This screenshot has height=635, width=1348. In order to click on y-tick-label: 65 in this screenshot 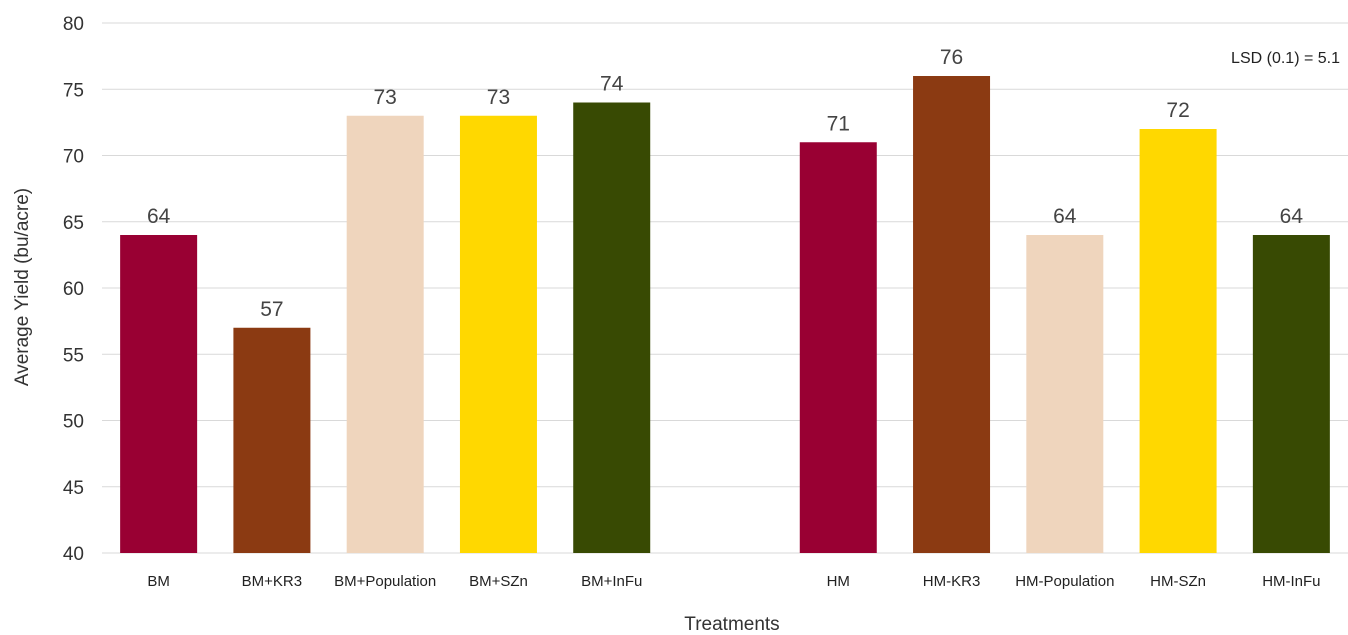, I will do `click(73, 223)`.